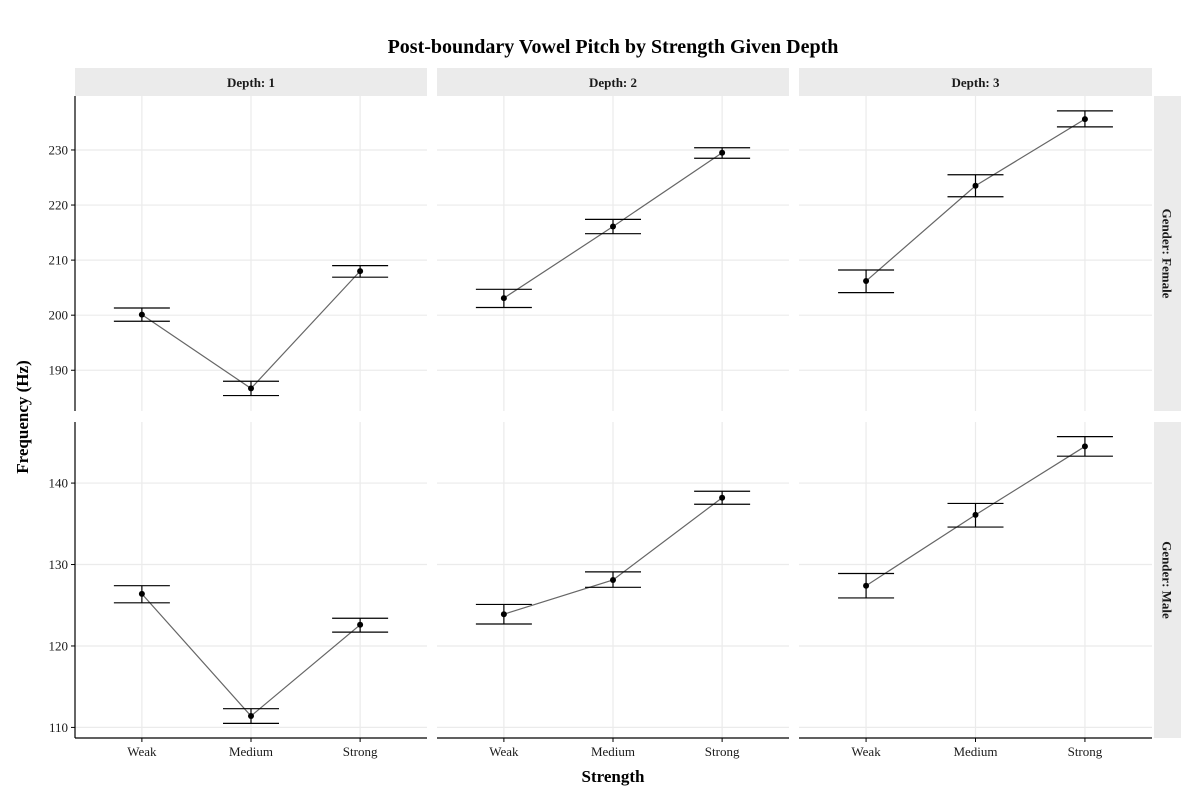 The image size is (1200, 800). Describe the element at coordinates (59, 260) in the screenshot. I see `y-tick-label: 210` at that location.